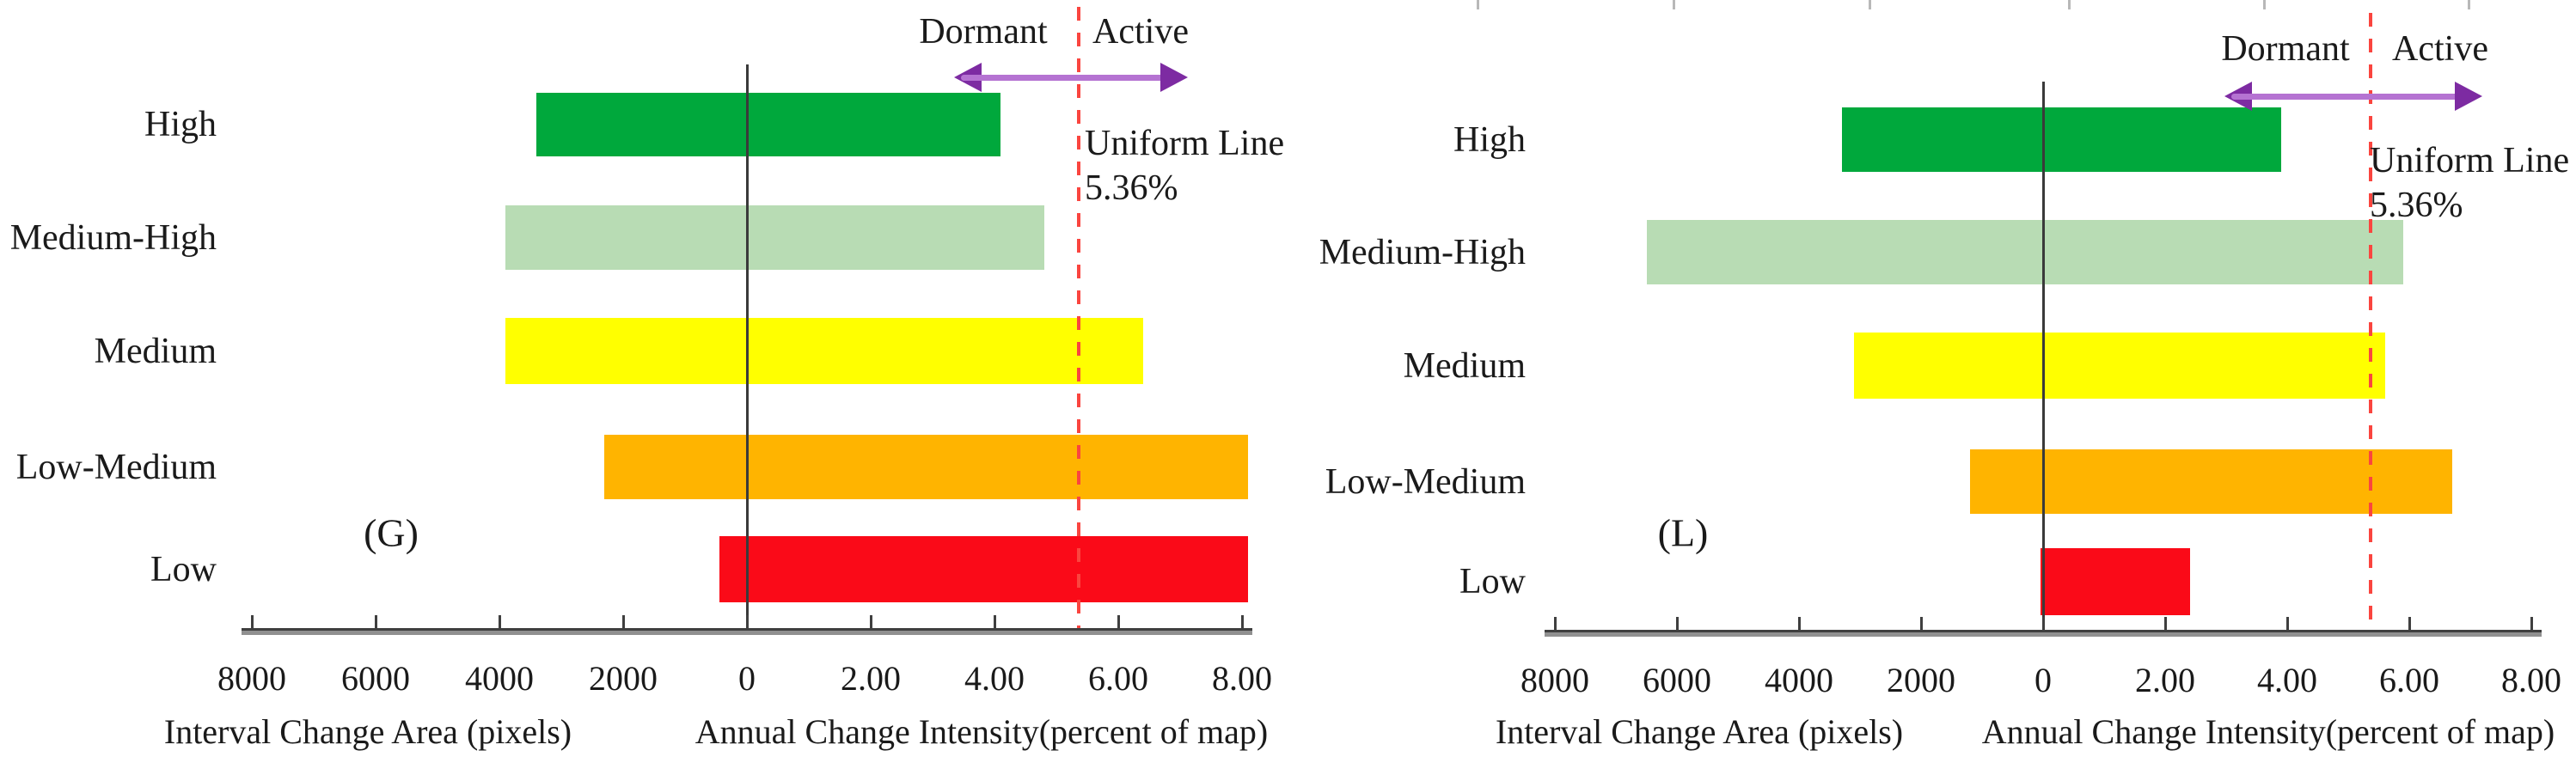 The image size is (2576, 769). What do you see at coordinates (1683, 533) in the screenshot?
I see `panel-letter: (L)` at bounding box center [1683, 533].